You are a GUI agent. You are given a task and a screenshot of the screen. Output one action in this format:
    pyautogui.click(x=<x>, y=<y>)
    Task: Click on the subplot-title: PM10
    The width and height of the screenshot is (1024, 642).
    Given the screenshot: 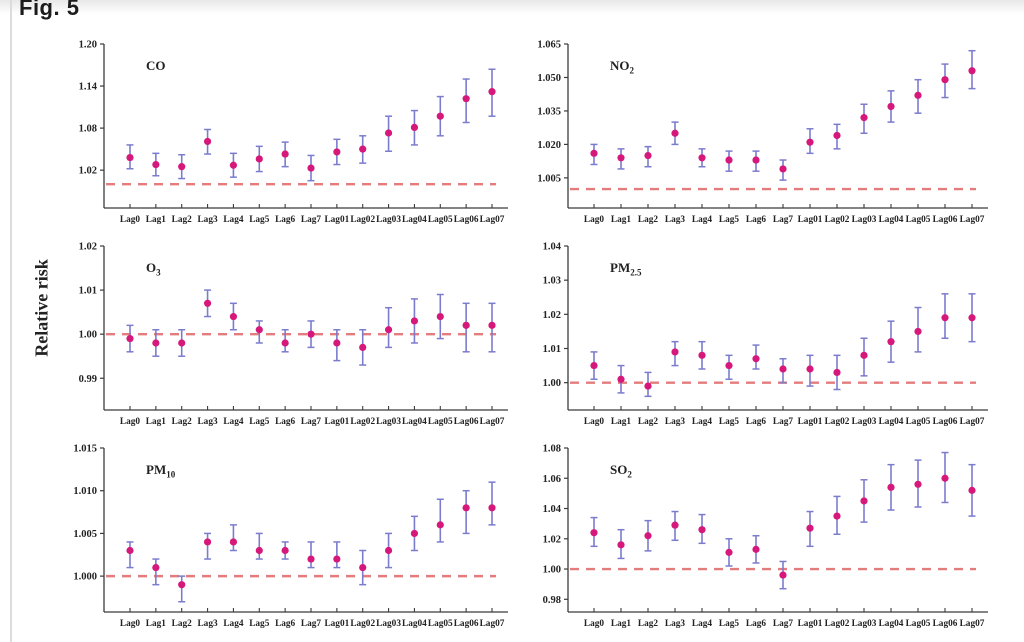 What is the action you would take?
    pyautogui.click(x=161, y=471)
    